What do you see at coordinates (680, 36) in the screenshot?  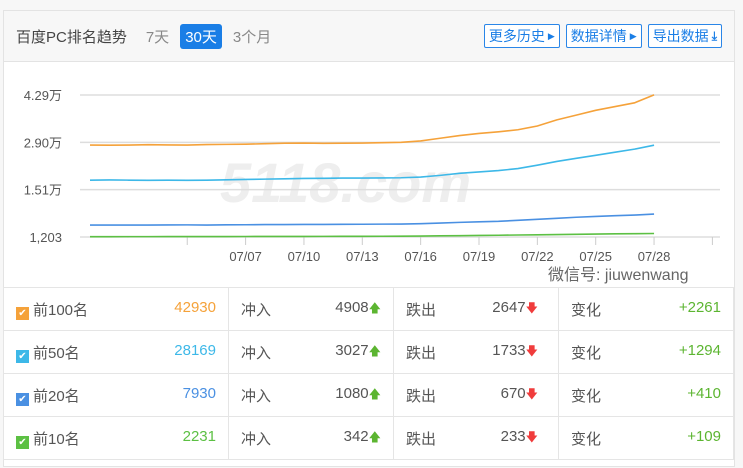 I see `export-data-label: 导出数据` at bounding box center [680, 36].